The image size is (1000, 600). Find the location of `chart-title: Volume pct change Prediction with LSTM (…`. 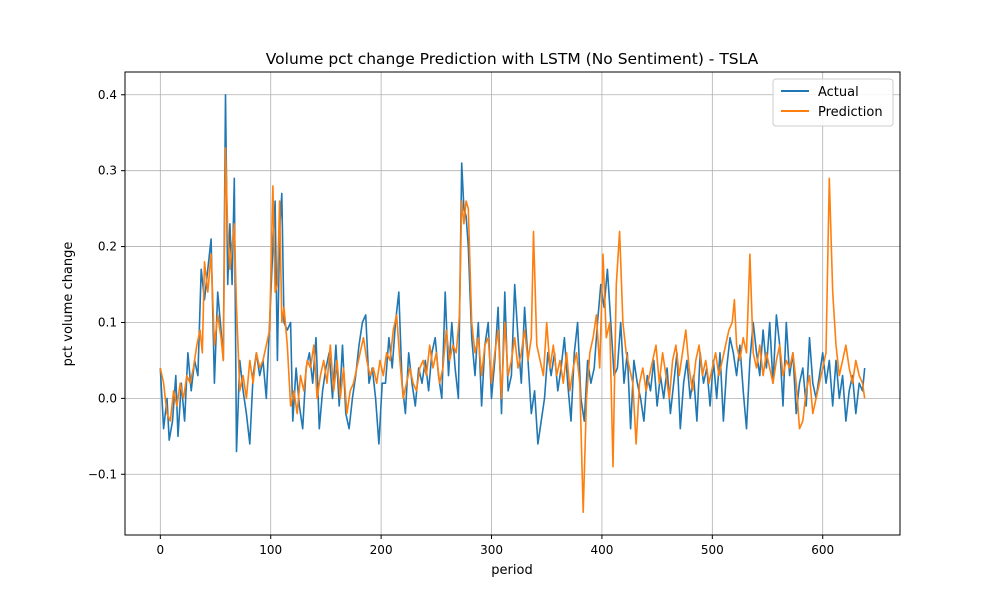

chart-title: Volume pct change Prediction with LSTM (… is located at coordinates (512, 59).